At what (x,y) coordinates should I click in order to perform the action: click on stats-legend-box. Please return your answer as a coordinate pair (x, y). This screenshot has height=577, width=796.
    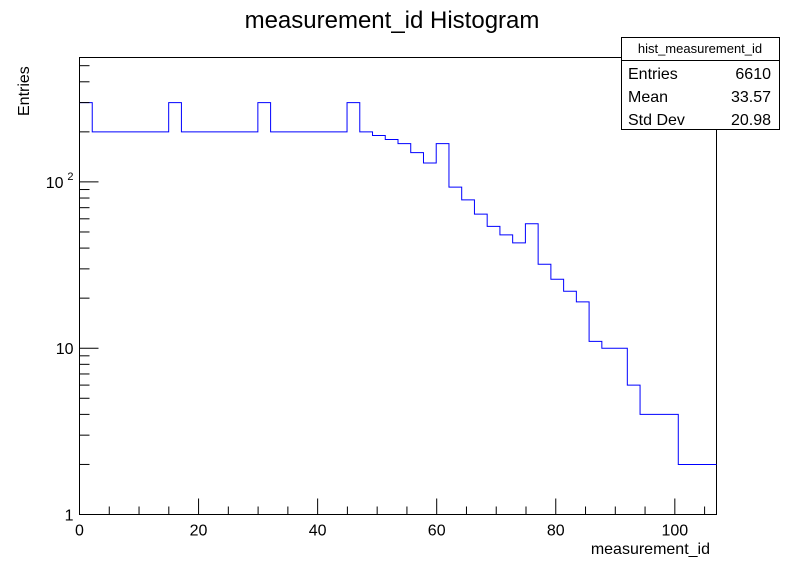
    Looking at the image, I should click on (700, 83).